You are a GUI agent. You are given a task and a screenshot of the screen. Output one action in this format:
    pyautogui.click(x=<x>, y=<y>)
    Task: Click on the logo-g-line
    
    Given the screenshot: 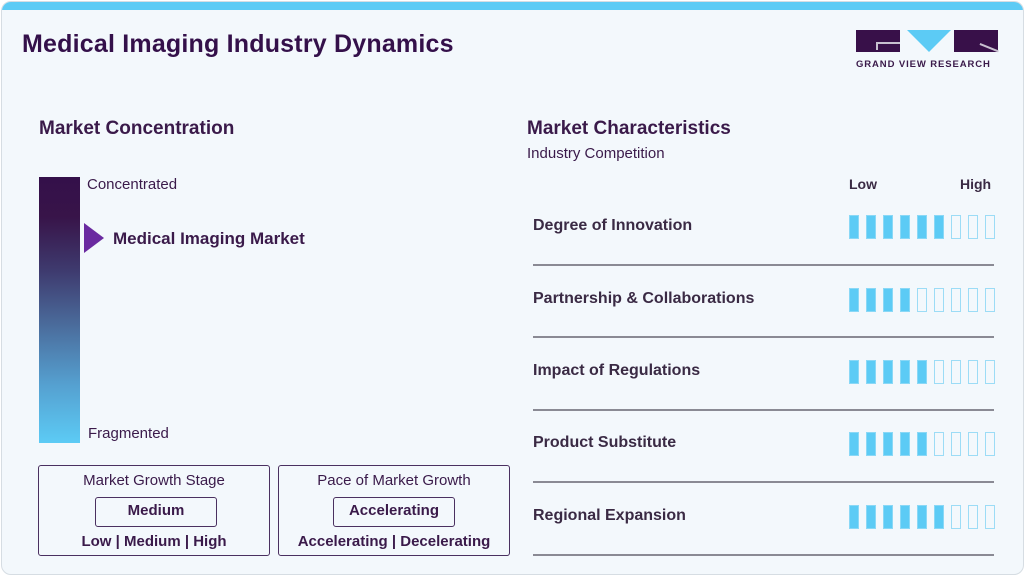 What is the action you would take?
    pyautogui.click(x=888, y=43)
    